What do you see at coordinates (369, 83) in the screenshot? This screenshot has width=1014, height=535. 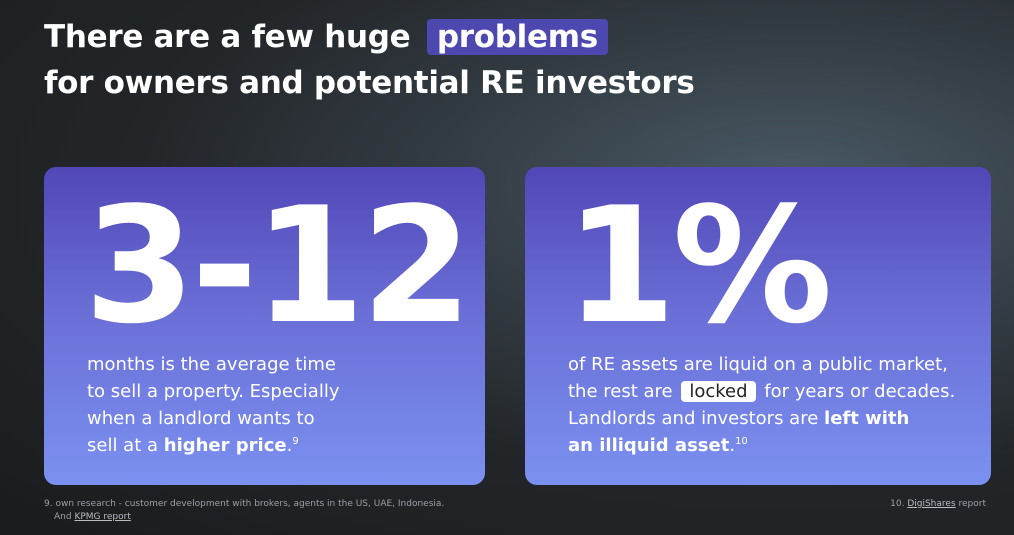 I see `title-line-2: for owners and potential RE investors` at bounding box center [369, 83].